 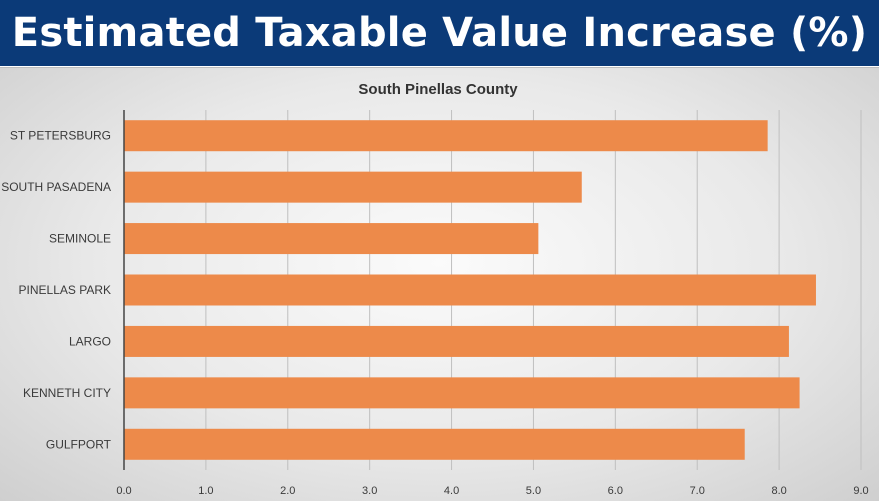 I want to click on title-banner: Estimated Taxable Value Increase (%), so click(x=439, y=33).